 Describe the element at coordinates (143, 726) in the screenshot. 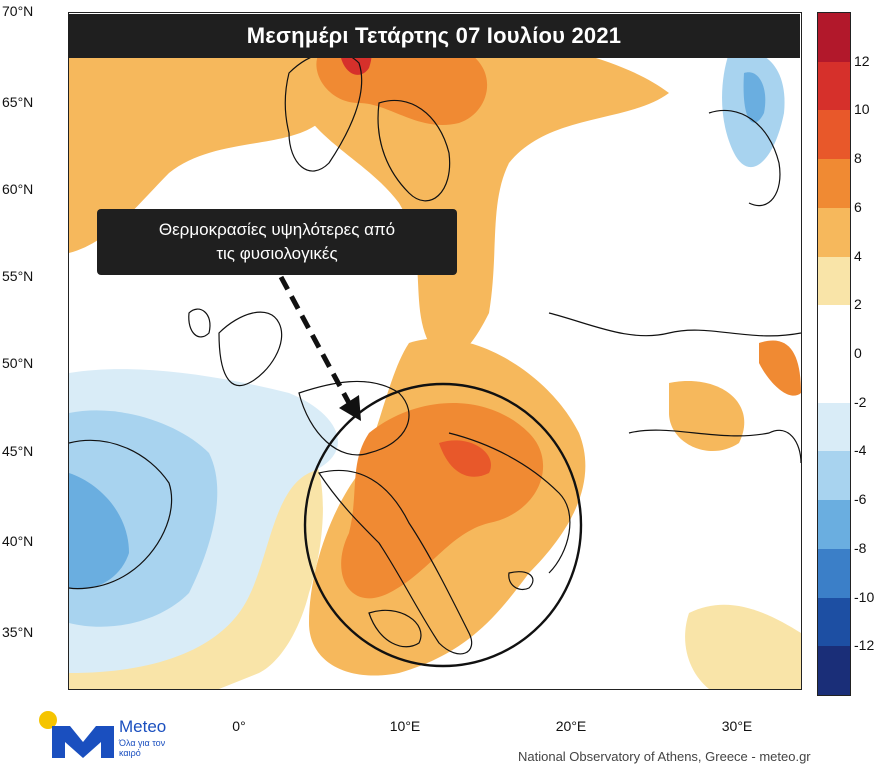

I see `logo-name: Meteo` at that location.